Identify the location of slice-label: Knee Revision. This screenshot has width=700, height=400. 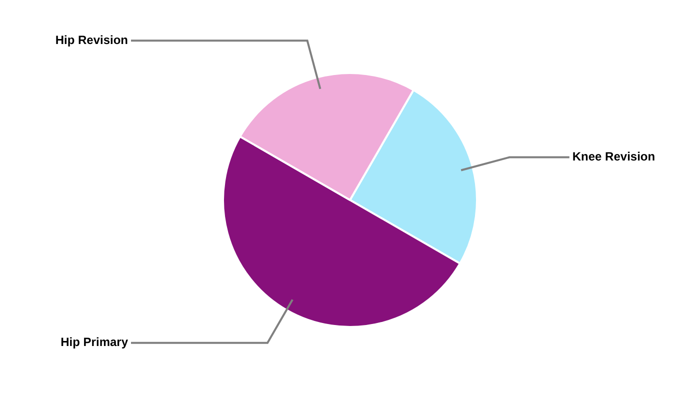
(614, 157).